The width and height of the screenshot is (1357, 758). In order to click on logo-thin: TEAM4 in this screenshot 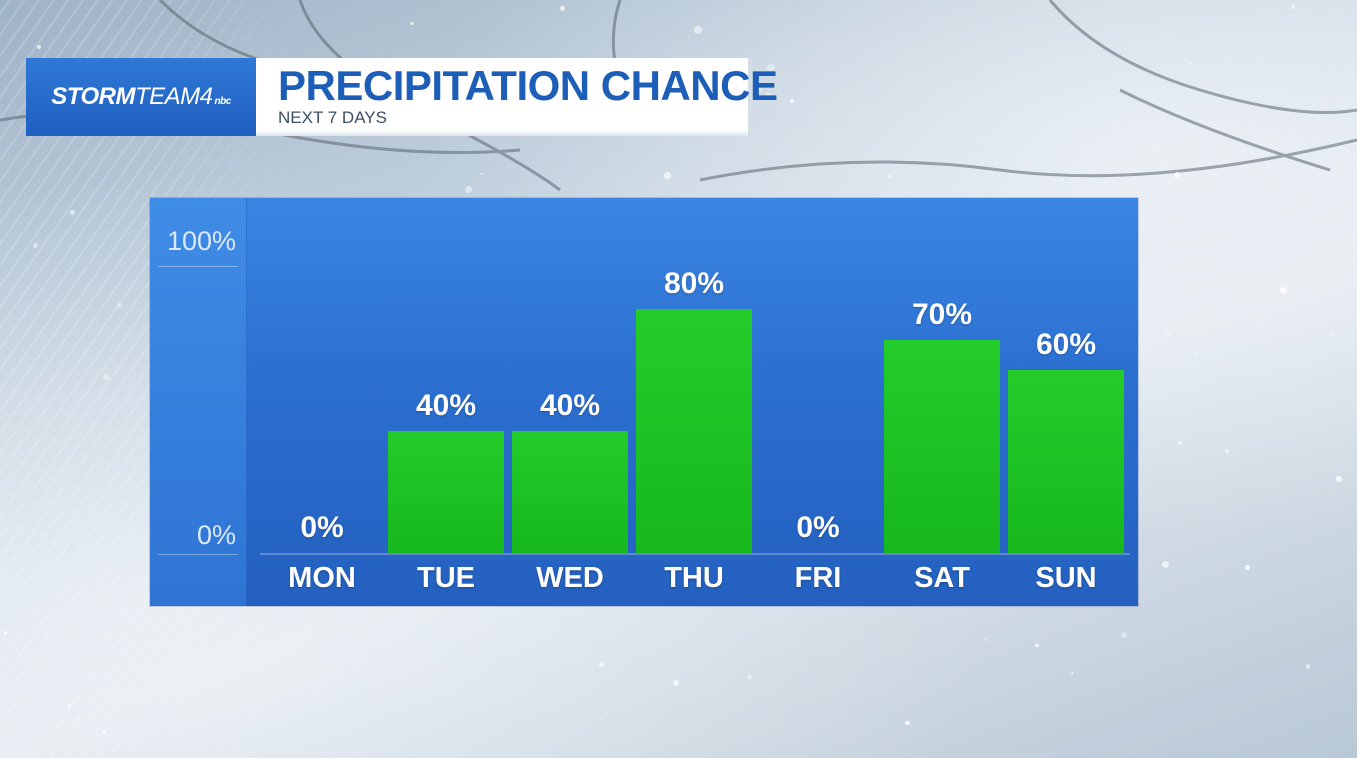, I will do `click(173, 96)`.